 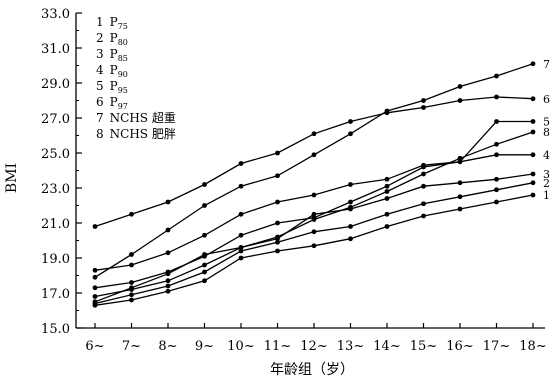 What do you see at coordinates (312, 370) in the screenshot?
I see `x-axis-title: 年龄组（岁）` at bounding box center [312, 370].